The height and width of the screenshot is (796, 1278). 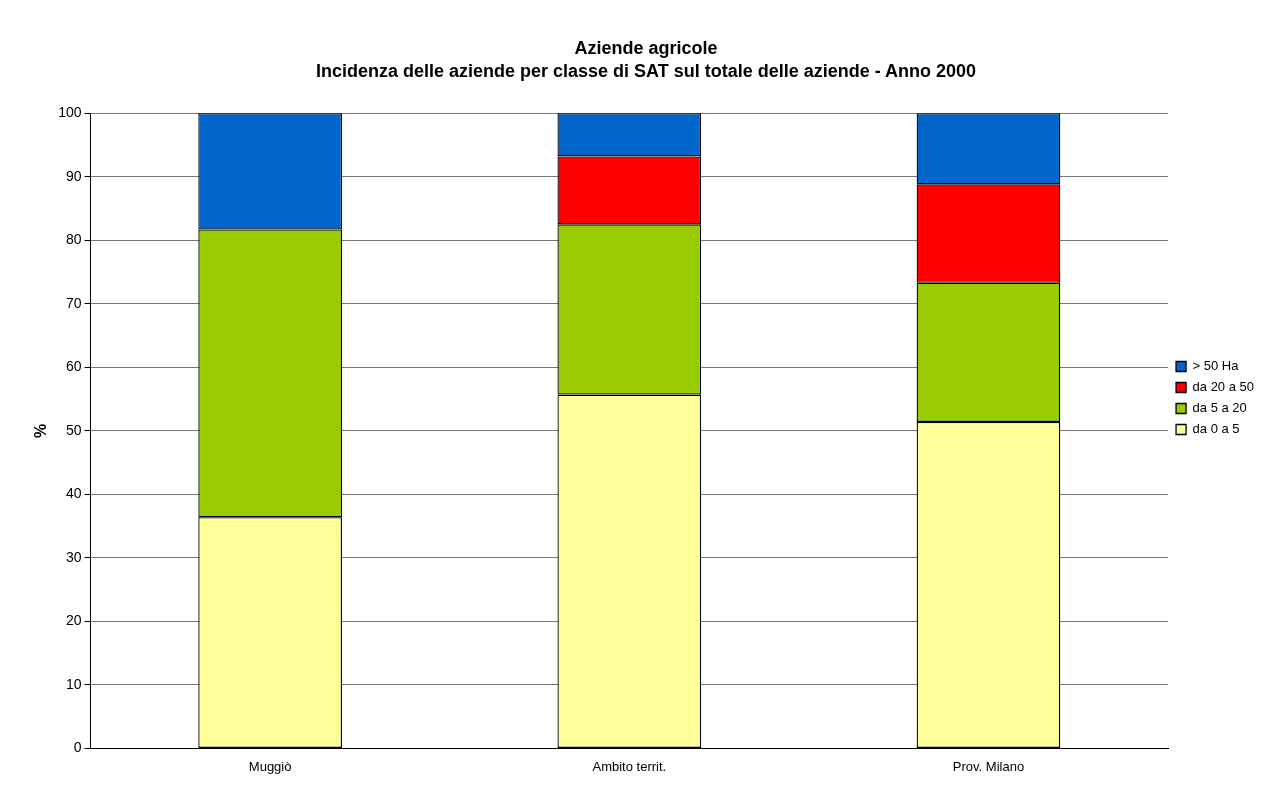 I want to click on x-tick-label: Ambito territ., so click(x=629, y=766).